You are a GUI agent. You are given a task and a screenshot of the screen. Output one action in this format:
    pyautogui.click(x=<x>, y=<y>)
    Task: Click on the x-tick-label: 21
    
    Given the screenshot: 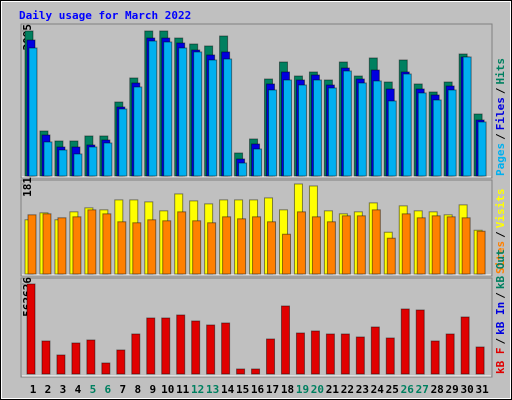 What is the action you would take?
    pyautogui.click(x=333, y=389)
    